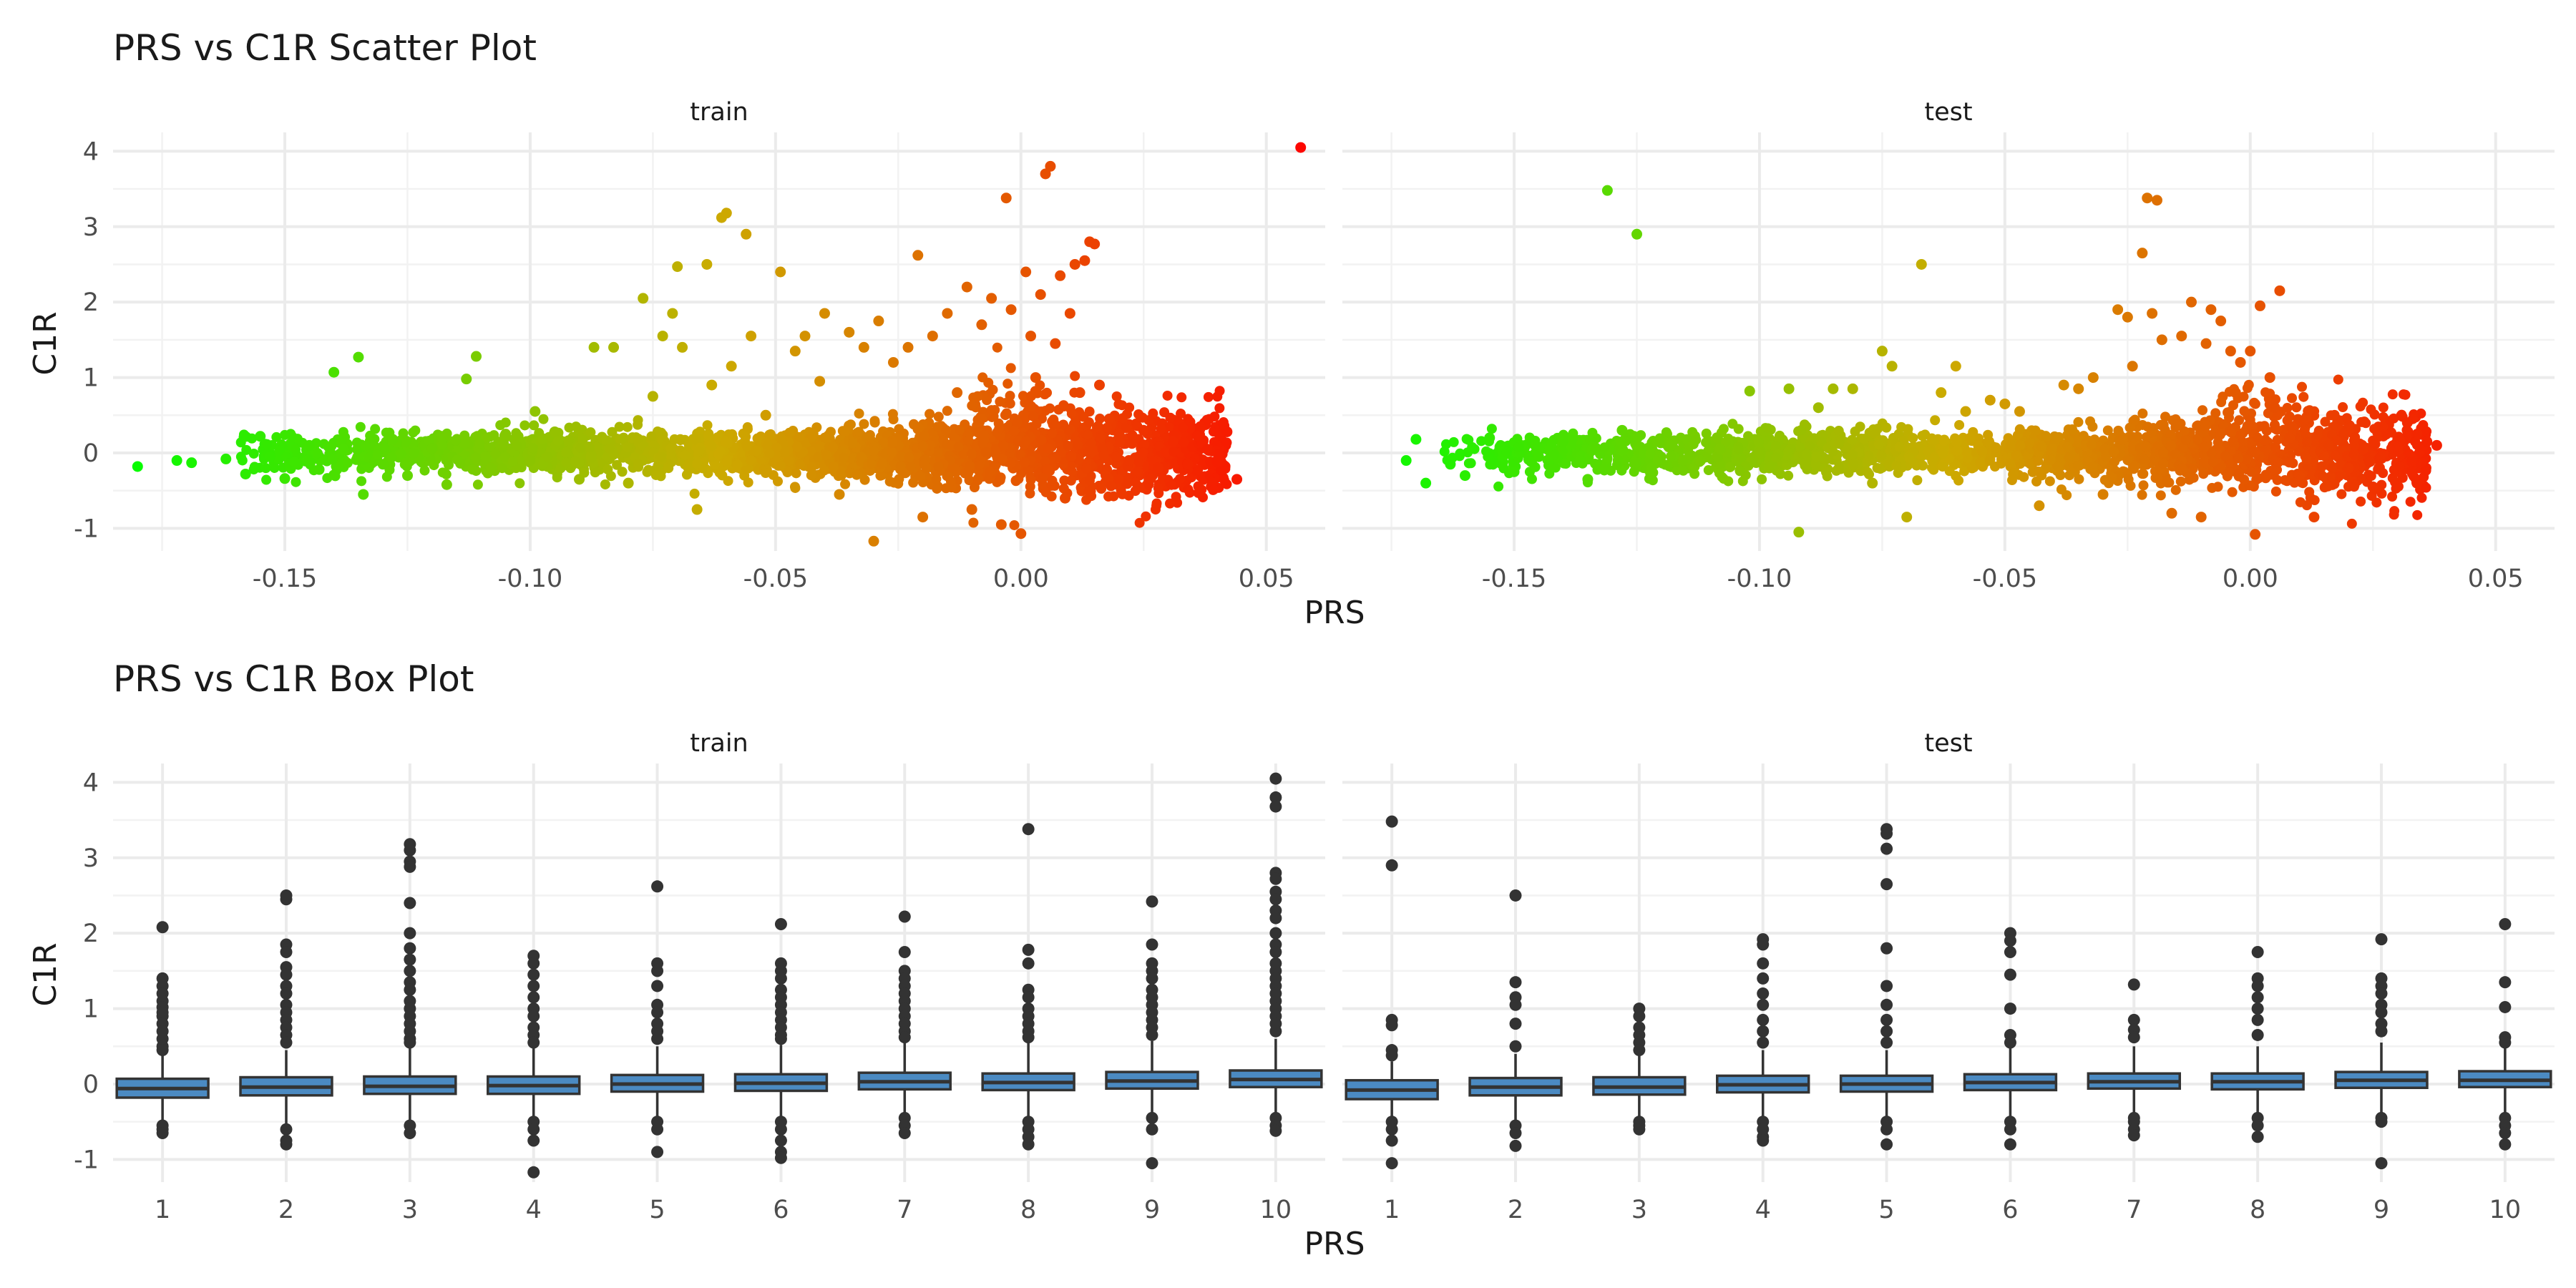  Describe the element at coordinates (1514, 579) in the screenshot. I see `x-tick-label: -0.15` at that location.